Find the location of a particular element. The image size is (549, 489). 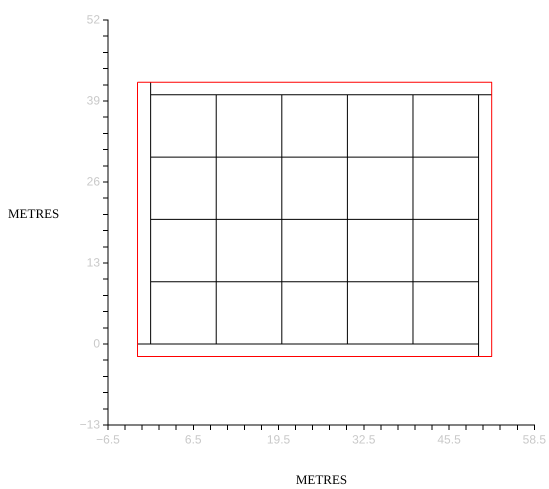

x-axis-title: METRES is located at coordinates (321, 480).